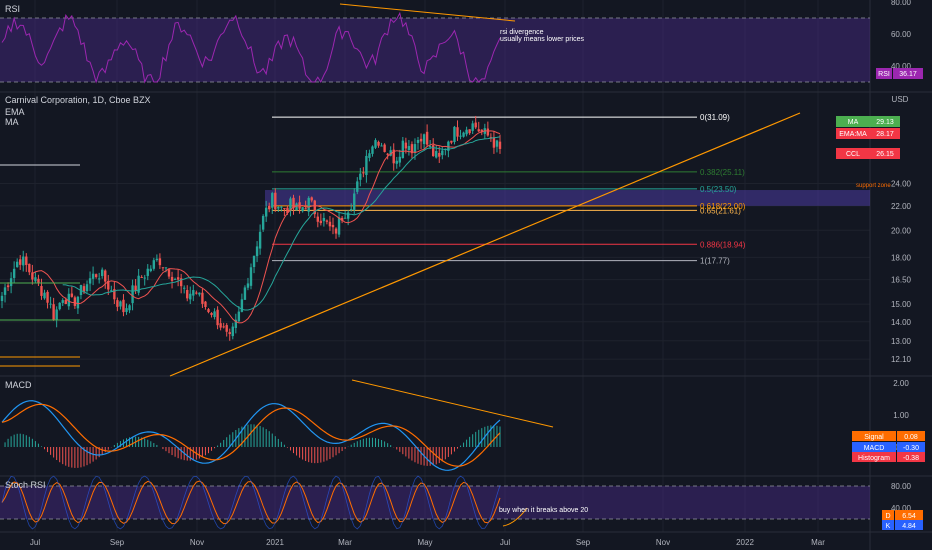 The width and height of the screenshot is (932, 550). Describe the element at coordinates (505, 542) in the screenshot. I see `x-tick-6: Jul` at that location.